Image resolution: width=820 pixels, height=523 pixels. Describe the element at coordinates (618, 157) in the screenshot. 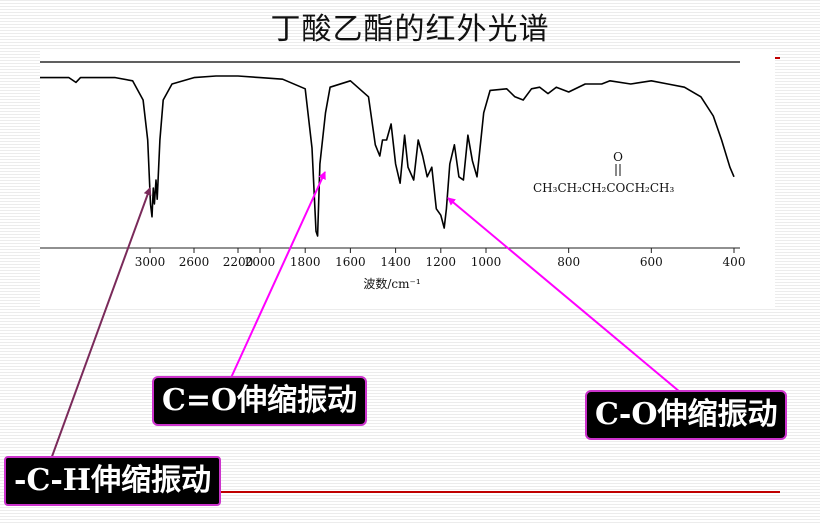

I see `carbonyl-oxygen: O` at that location.